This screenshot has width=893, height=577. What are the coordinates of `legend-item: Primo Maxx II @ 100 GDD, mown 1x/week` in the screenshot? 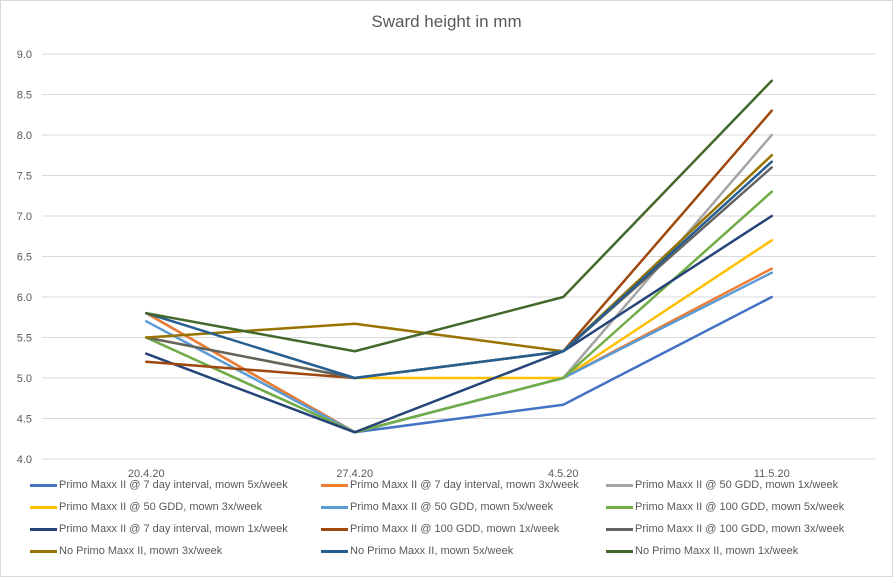 It's located at (440, 529).